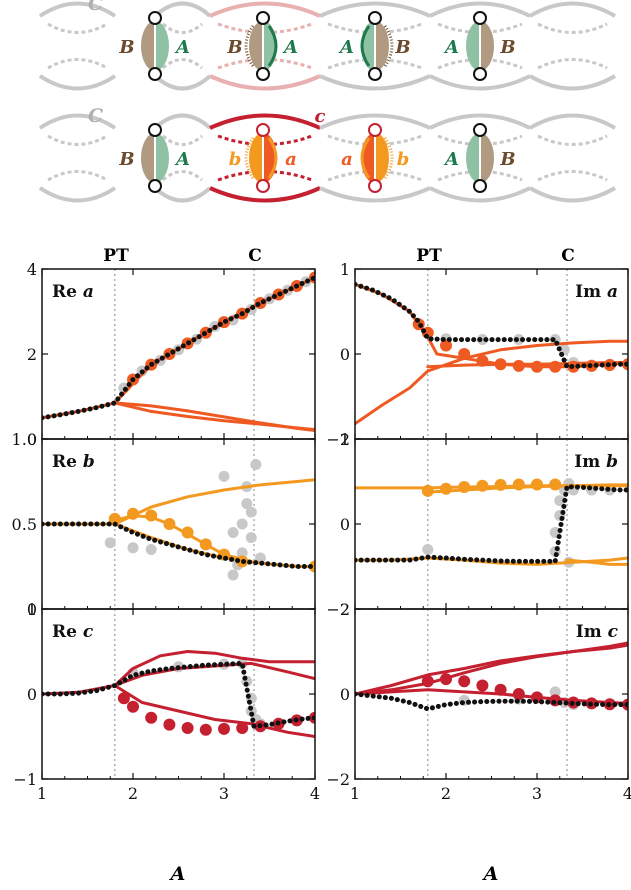 The height and width of the screenshot is (890, 631). What do you see at coordinates (177, 874) in the screenshot?
I see `x-axis-label-left: A` at bounding box center [177, 874].